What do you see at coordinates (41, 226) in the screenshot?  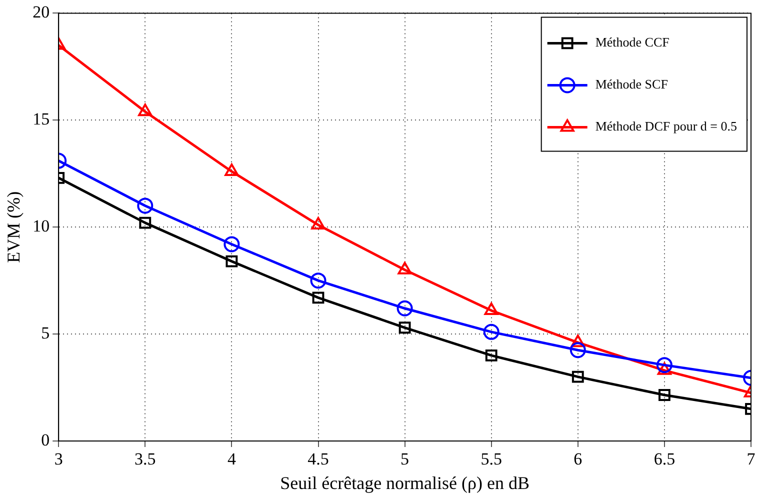 I see `y-tick-label: 10` at bounding box center [41, 226].